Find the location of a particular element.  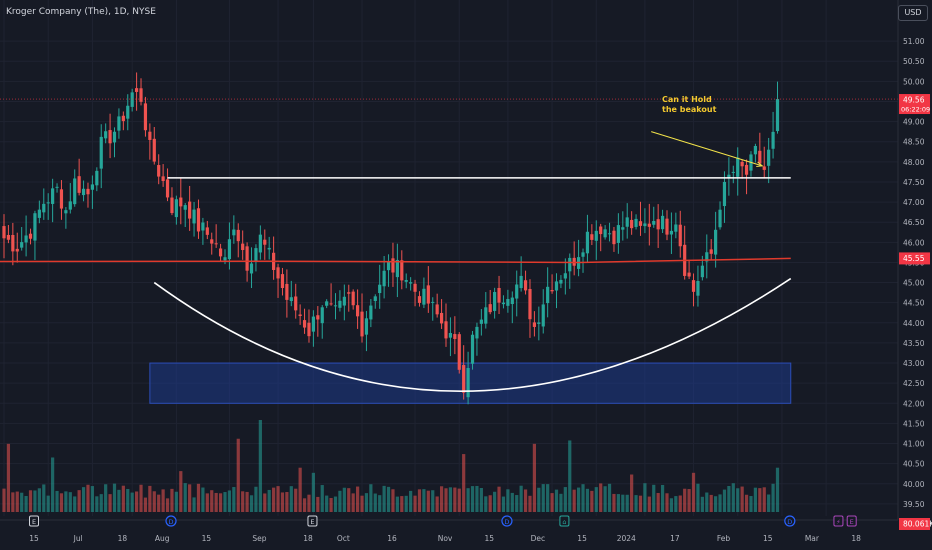

price-tick-label: 40.50 is located at coordinates (914, 464).